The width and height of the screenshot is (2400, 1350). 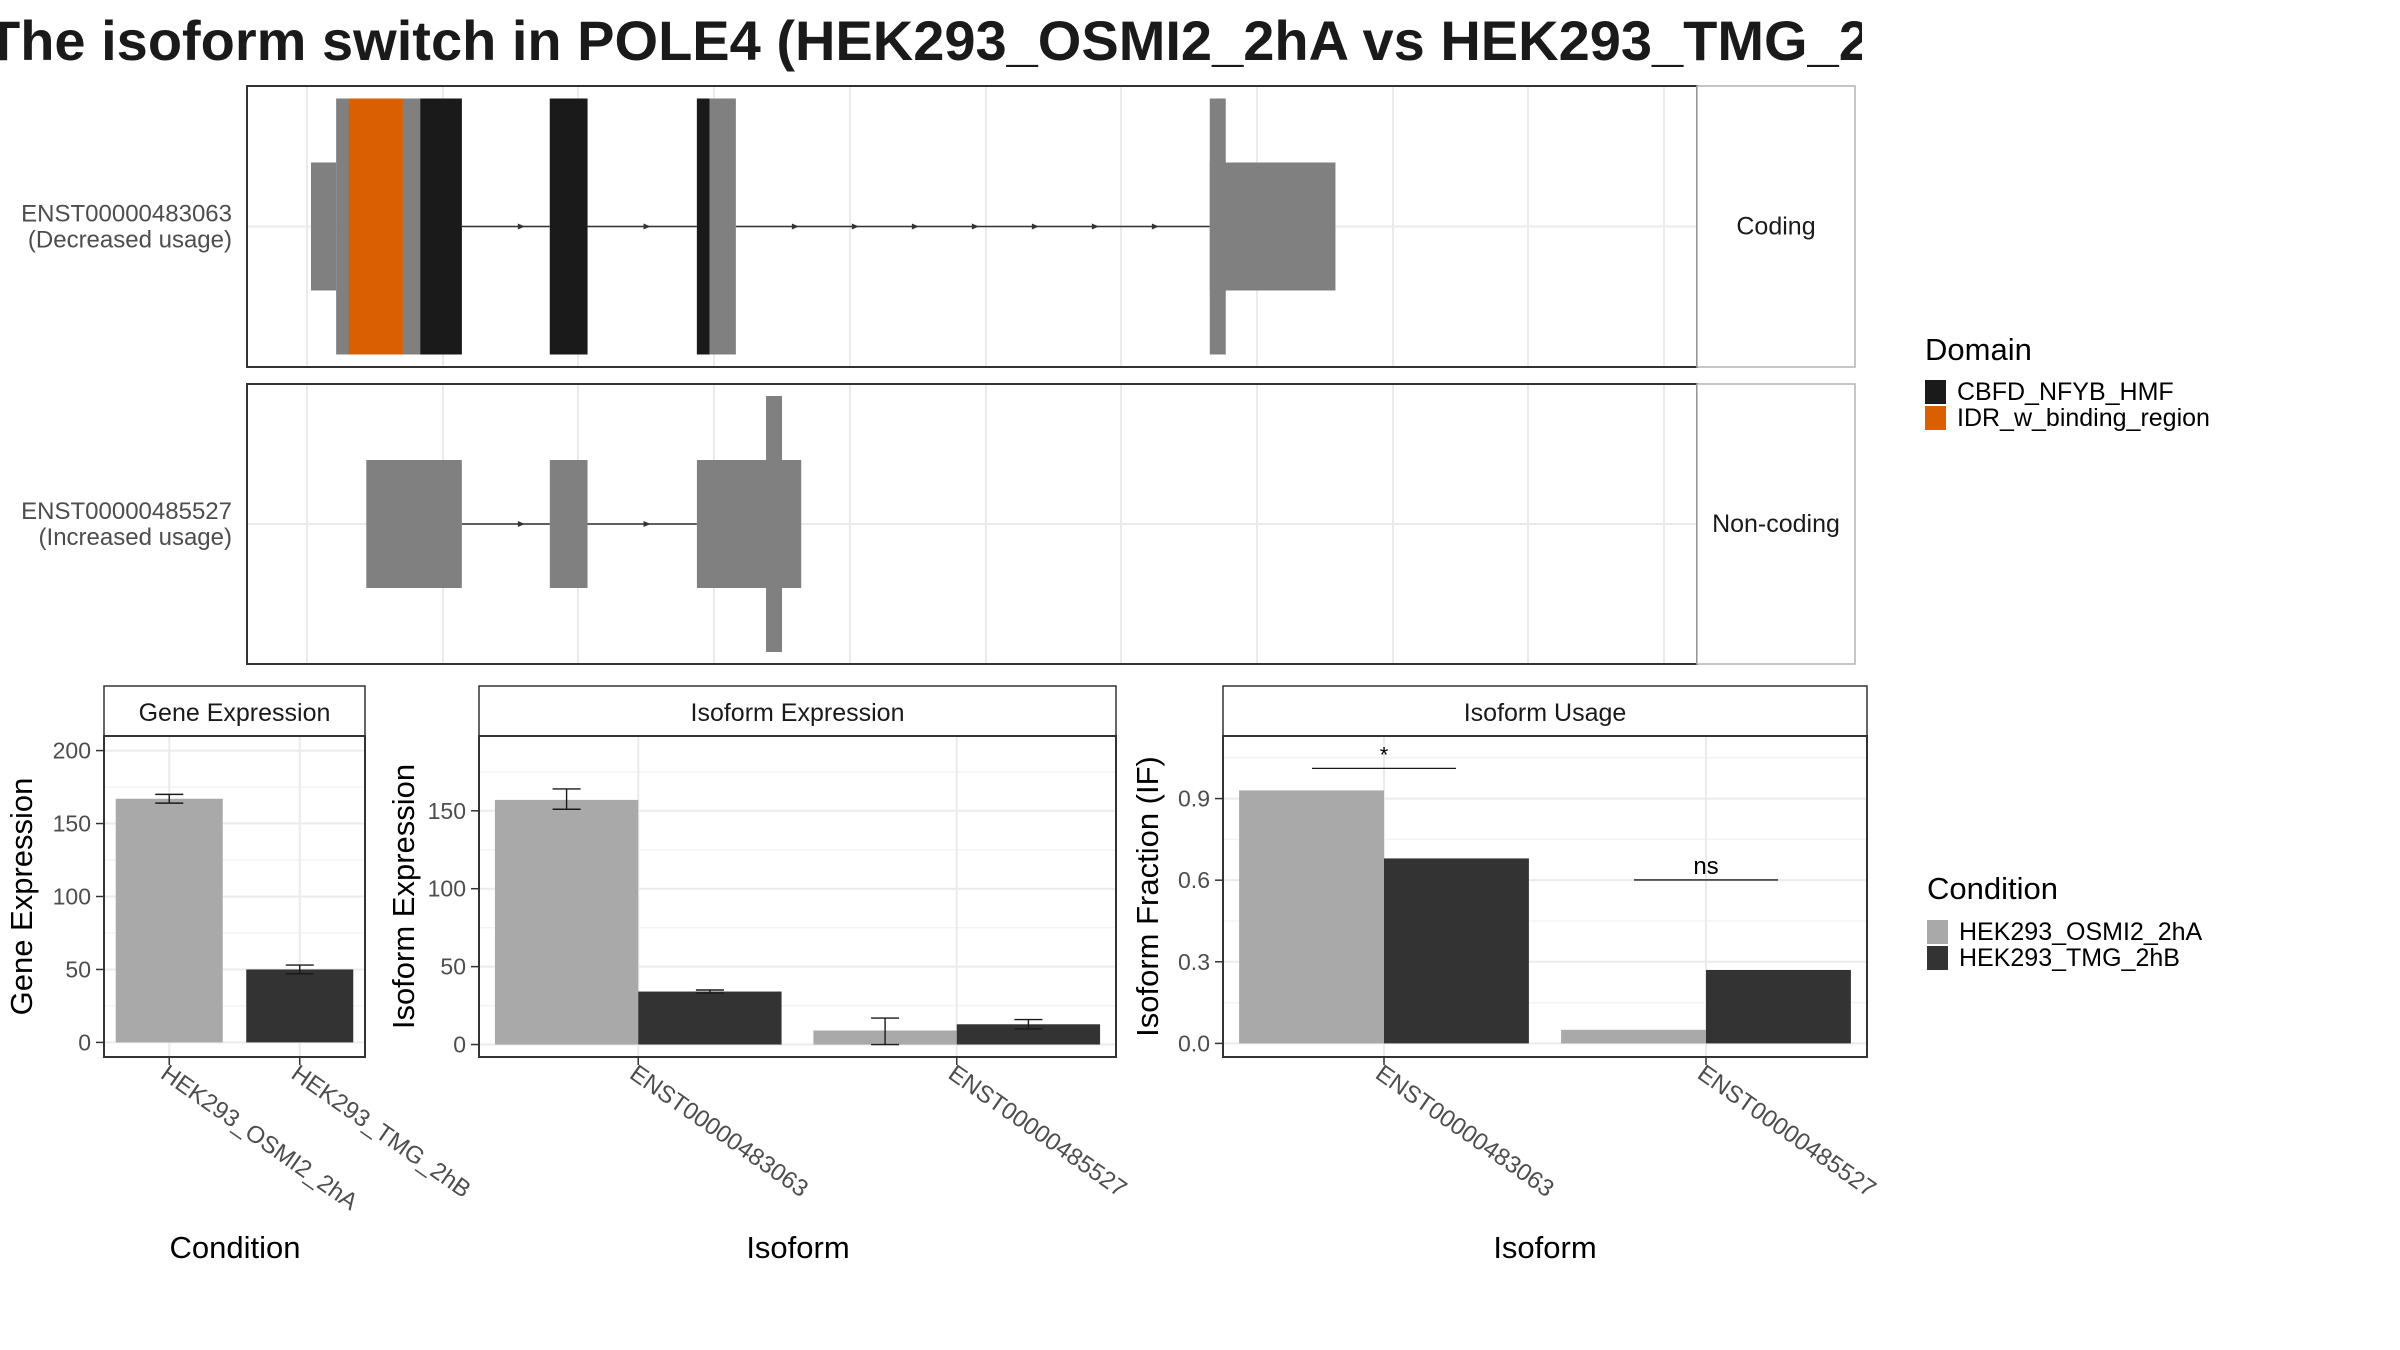 I want to click on condition-legend-label: HEK293_TMG_2hB, so click(x=2069, y=958).